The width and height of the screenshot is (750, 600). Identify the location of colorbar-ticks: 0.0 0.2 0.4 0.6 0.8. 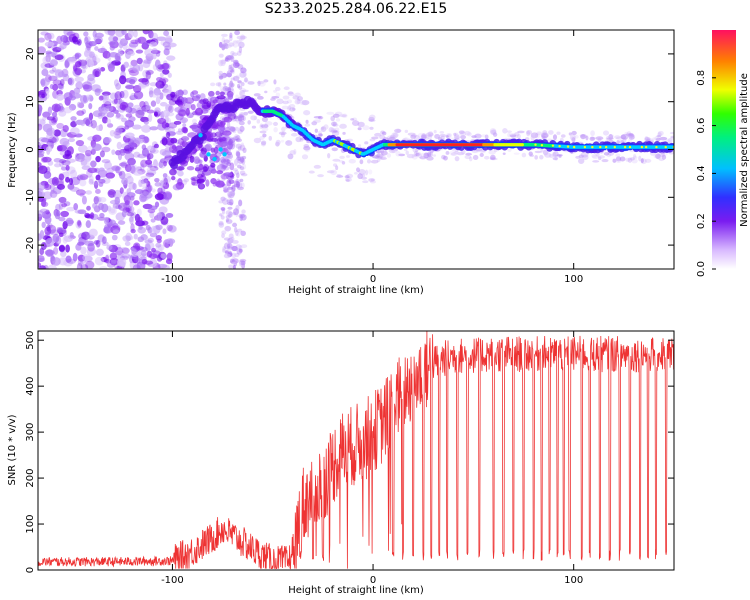
(706, 173).